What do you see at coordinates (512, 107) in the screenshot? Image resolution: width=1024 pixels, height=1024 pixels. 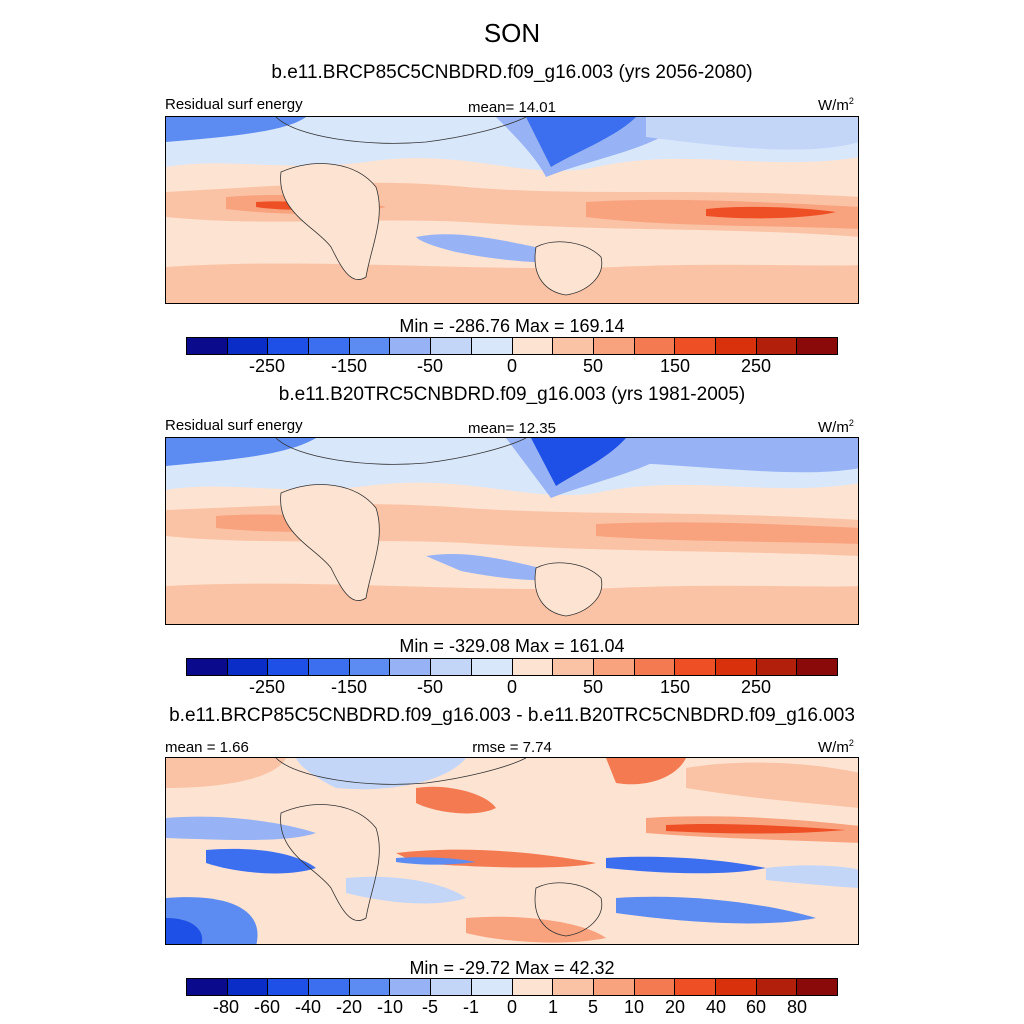 I see `panel-1-mean-label: mean= 14.01` at bounding box center [512, 107].